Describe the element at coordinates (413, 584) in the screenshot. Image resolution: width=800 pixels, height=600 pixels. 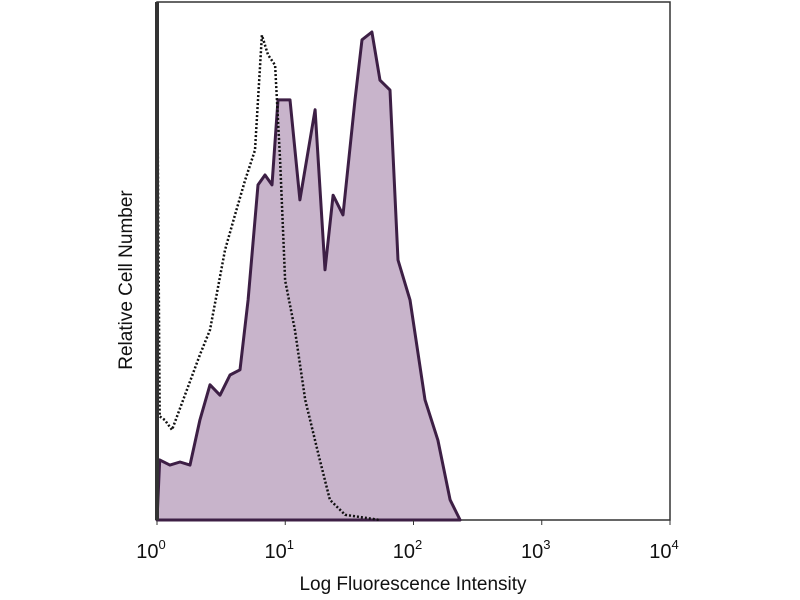
I see `x-axis-label: Log Fluorescence Intensity` at that location.